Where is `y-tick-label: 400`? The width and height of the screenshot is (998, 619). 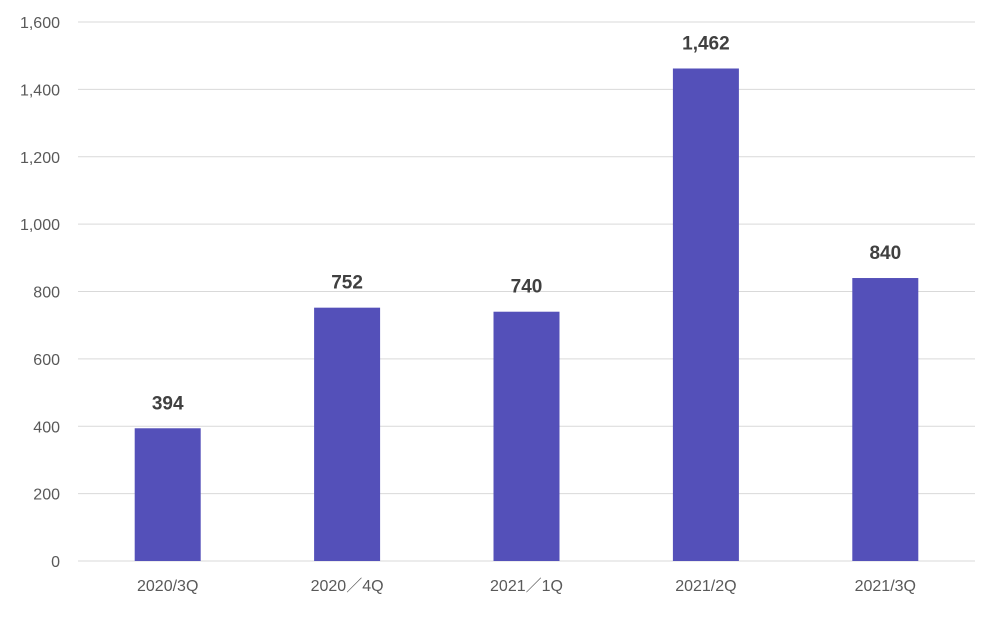 y-tick-label: 400 is located at coordinates (46, 427).